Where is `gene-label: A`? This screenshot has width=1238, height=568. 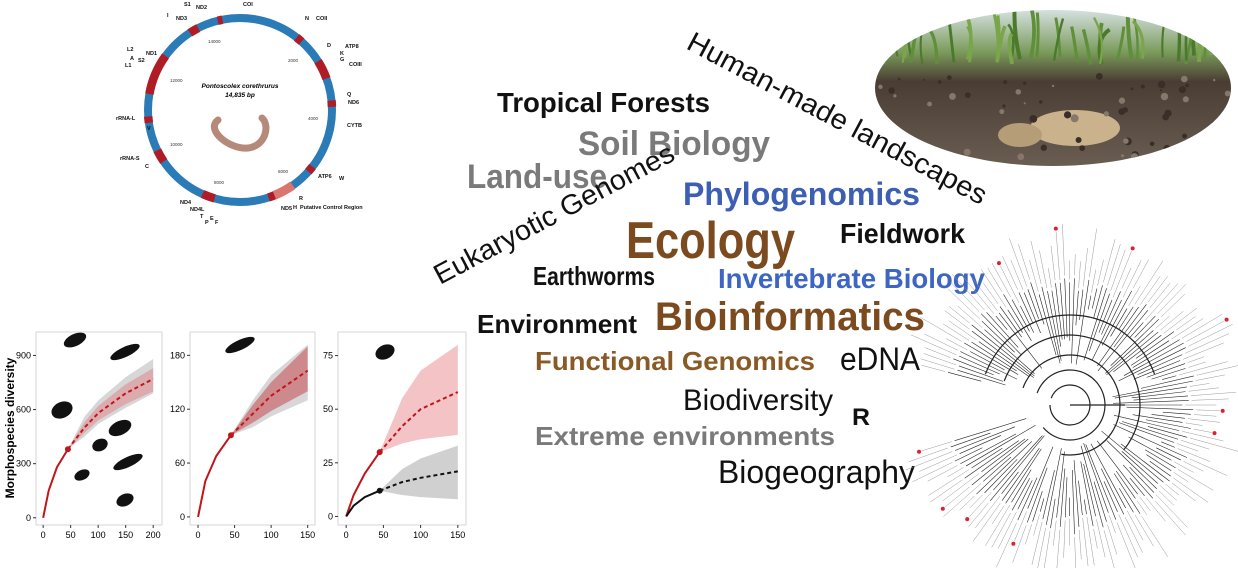 gene-label: A is located at coordinates (132, 59).